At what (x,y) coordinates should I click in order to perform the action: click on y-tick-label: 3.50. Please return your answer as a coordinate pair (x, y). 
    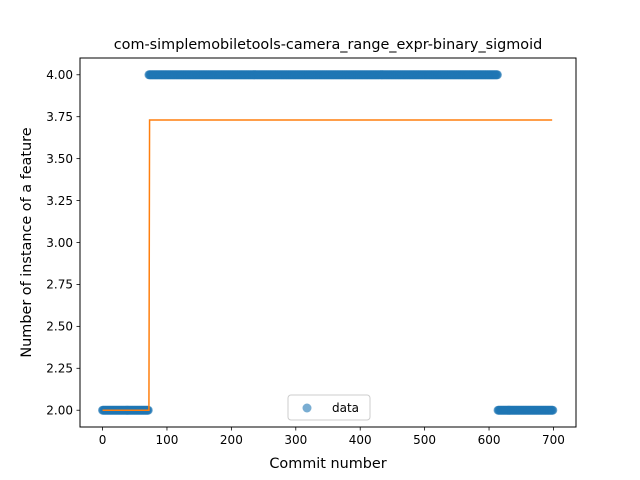
    Looking at the image, I should click on (59, 159).